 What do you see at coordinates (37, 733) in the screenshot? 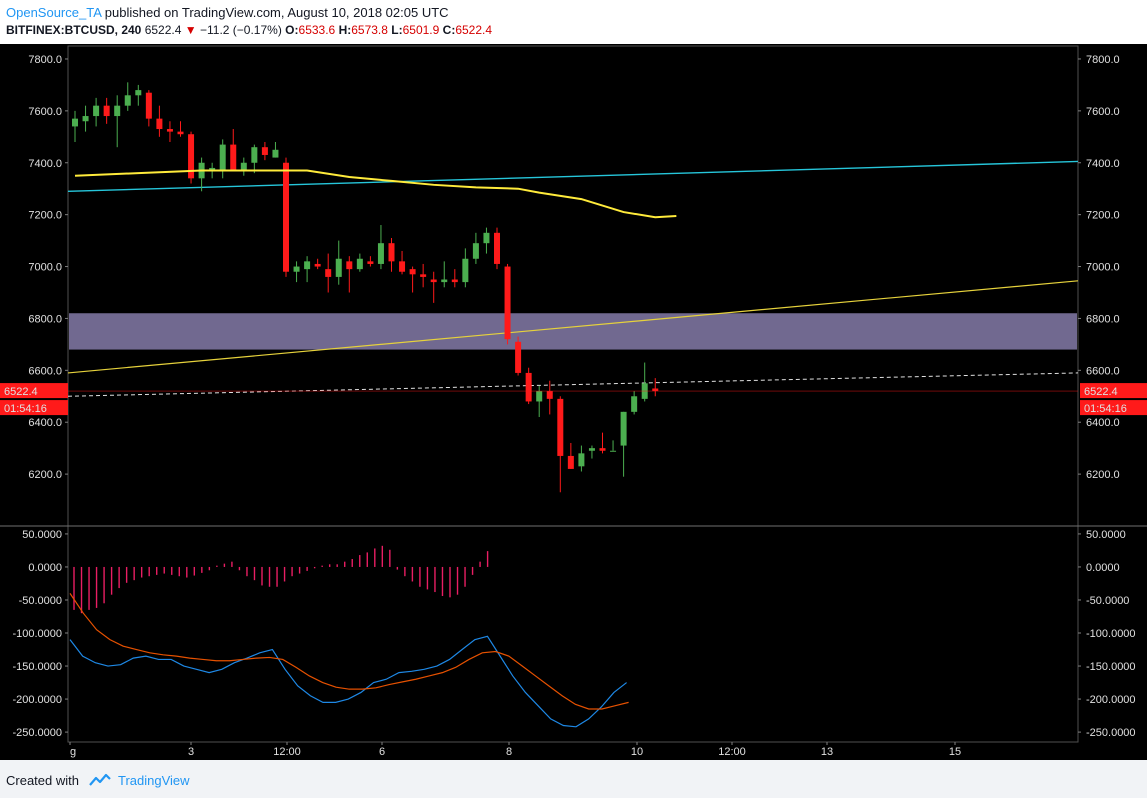
I see `macd-tick-left: -250.0000` at bounding box center [37, 733].